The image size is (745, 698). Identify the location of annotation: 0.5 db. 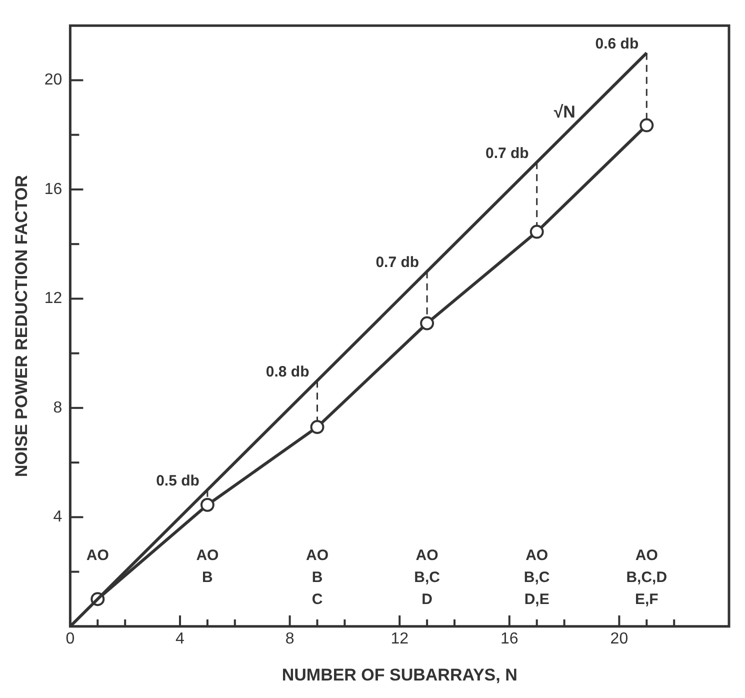
(178, 481).